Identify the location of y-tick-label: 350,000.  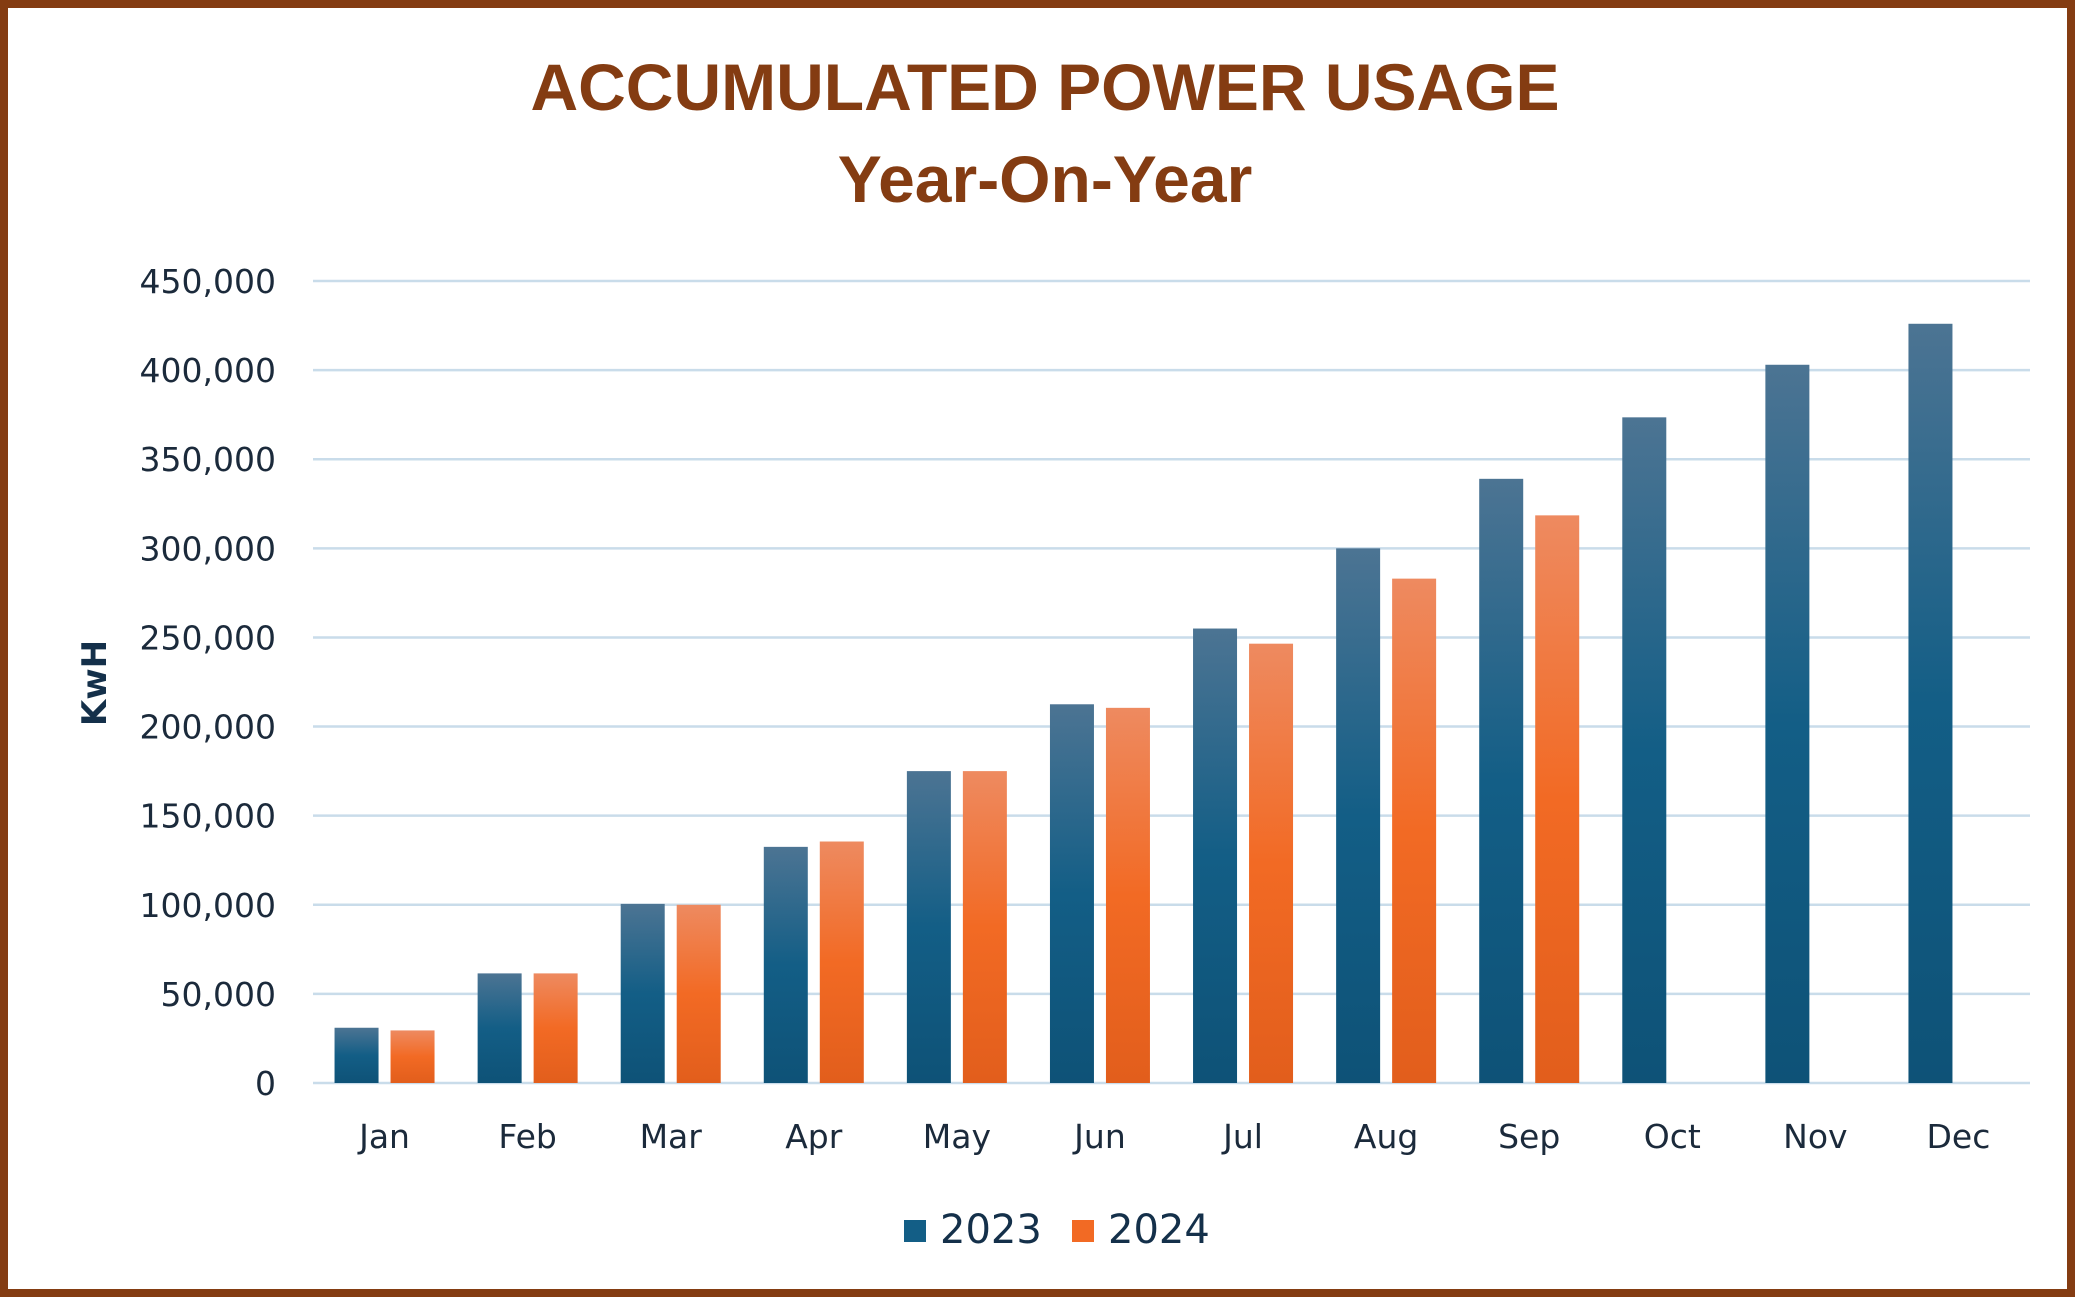
(208, 459).